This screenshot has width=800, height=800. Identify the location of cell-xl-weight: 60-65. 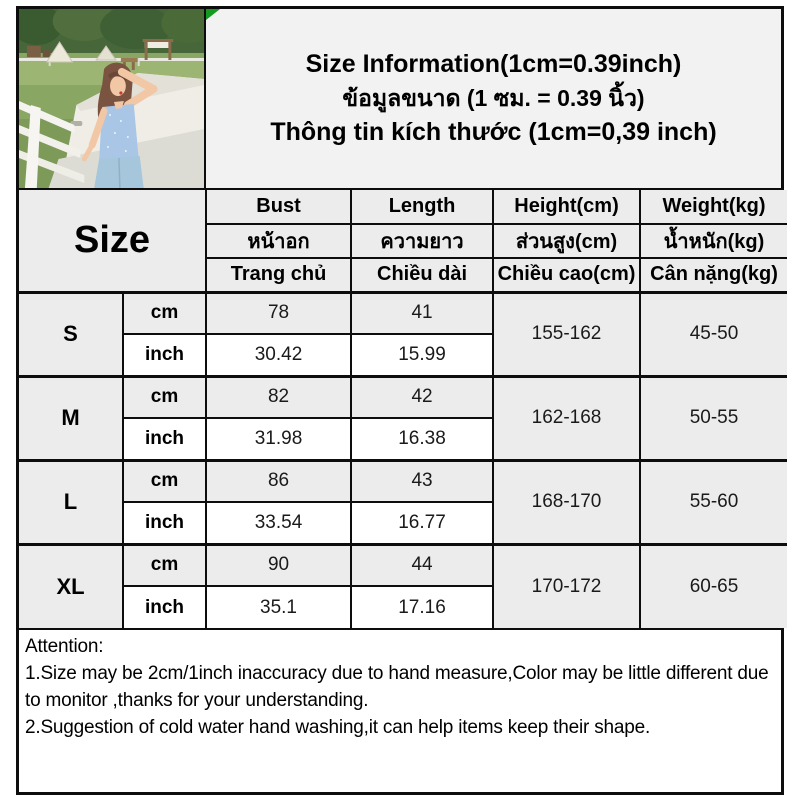
(714, 585).